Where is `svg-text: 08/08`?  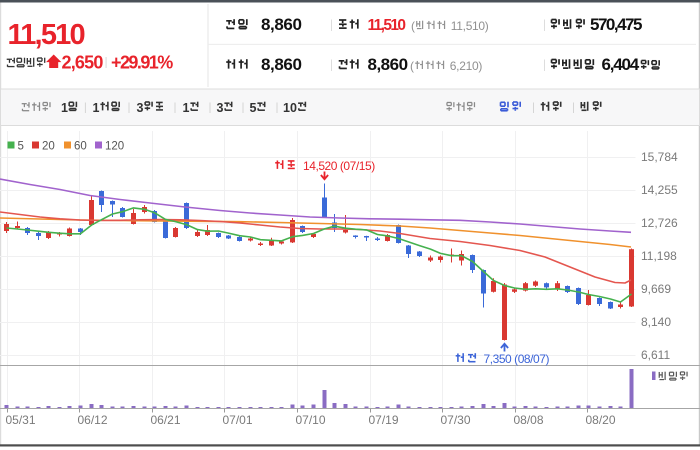
svg-text: 08/08 is located at coordinates (529, 420).